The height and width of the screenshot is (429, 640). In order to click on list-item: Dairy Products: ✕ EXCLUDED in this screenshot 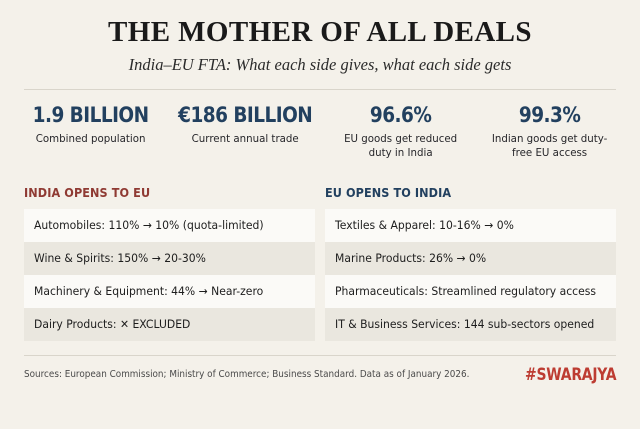, I will do `click(169, 324)`.